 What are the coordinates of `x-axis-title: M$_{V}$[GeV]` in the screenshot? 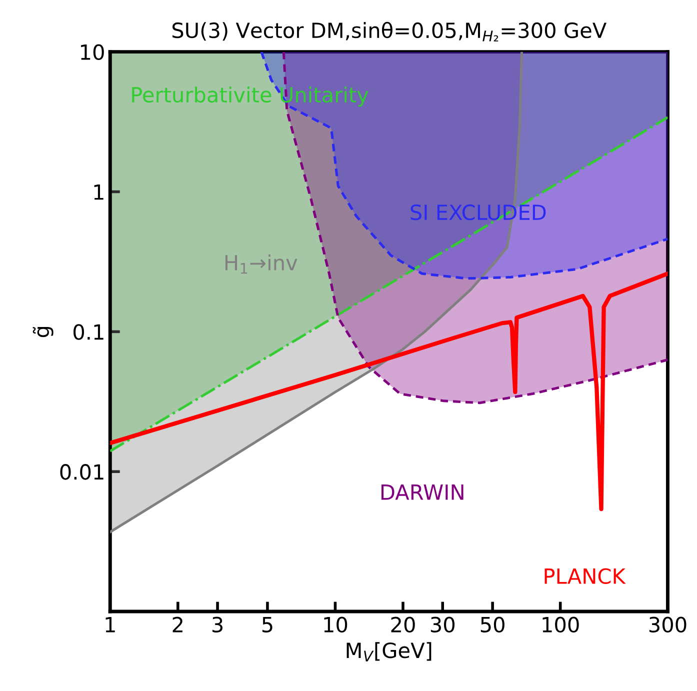 It's located at (389, 652).